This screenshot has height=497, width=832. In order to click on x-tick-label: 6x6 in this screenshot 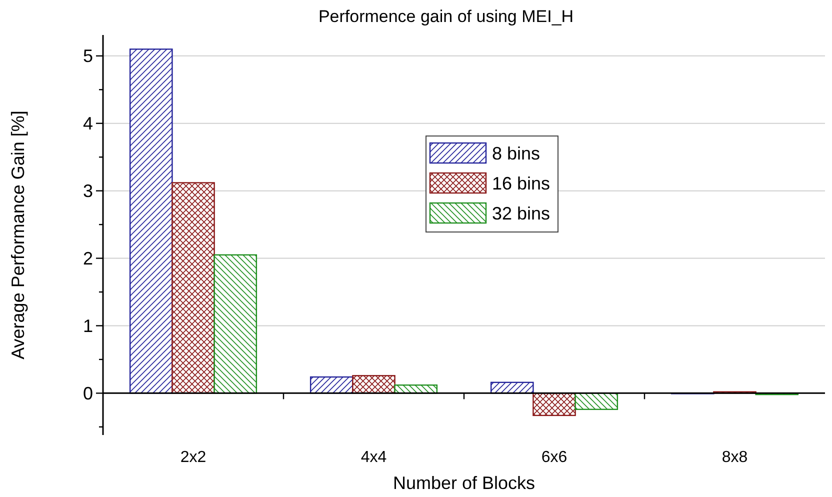, I will do `click(554, 457)`.